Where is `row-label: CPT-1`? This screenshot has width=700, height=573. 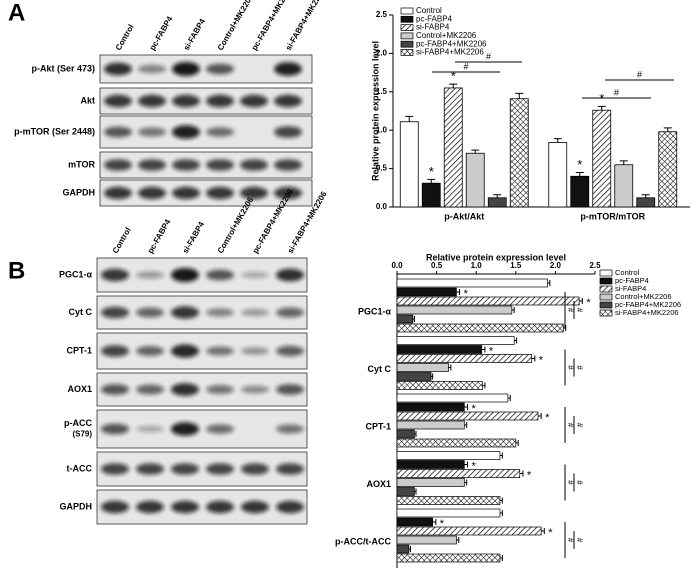 row-label: CPT-1 is located at coordinates (79, 350).